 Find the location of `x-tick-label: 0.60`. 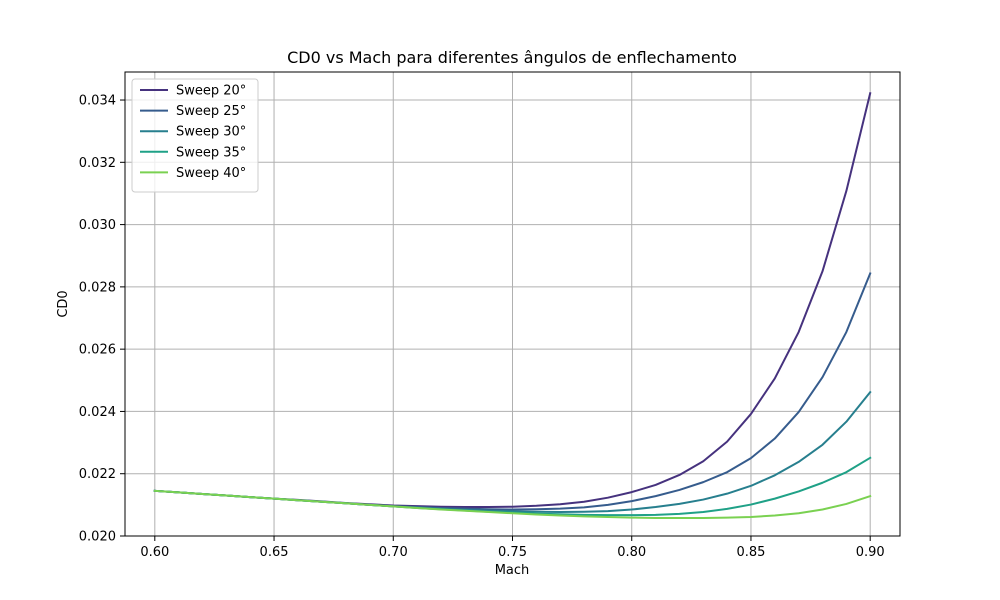

x-tick-label: 0.60 is located at coordinates (154, 552).